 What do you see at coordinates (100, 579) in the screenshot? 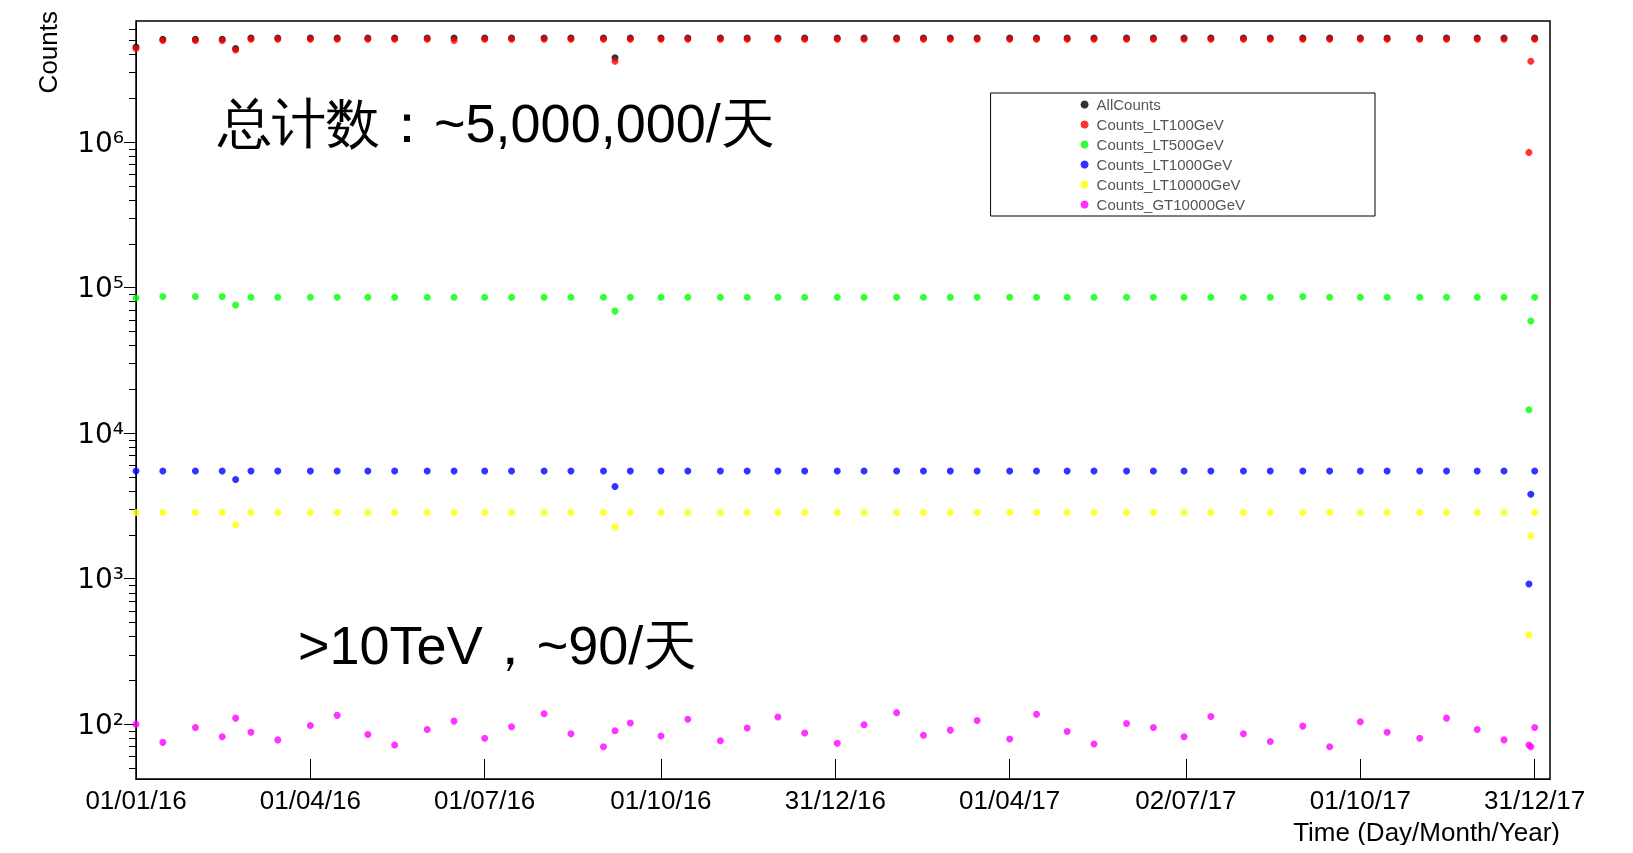
I see `y-tick-label: 10³` at bounding box center [100, 579].